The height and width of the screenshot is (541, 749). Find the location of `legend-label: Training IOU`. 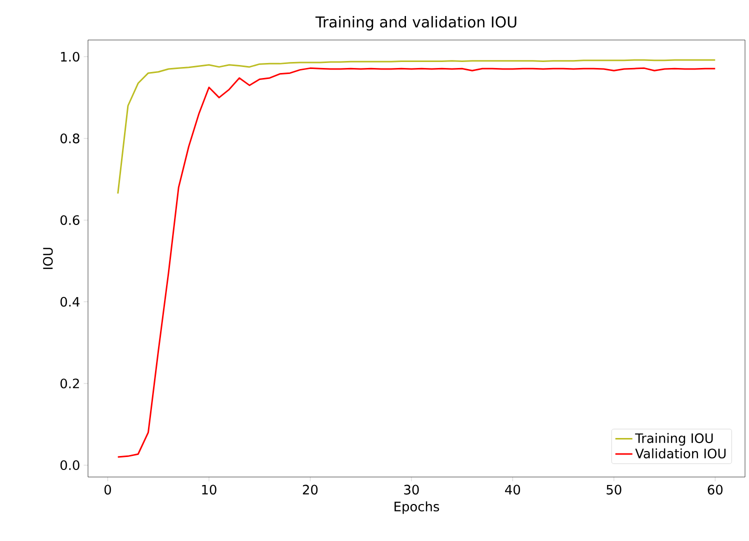

legend-label: Training IOU is located at coordinates (674, 439).